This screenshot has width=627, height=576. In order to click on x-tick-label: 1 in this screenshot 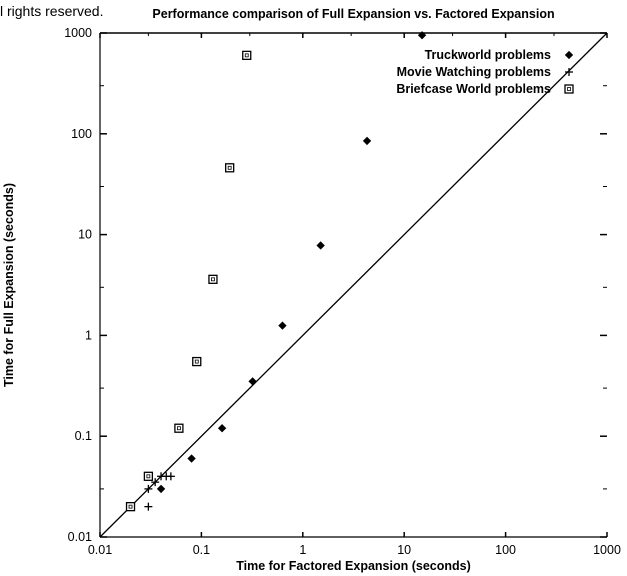, I will do `click(302, 550)`.